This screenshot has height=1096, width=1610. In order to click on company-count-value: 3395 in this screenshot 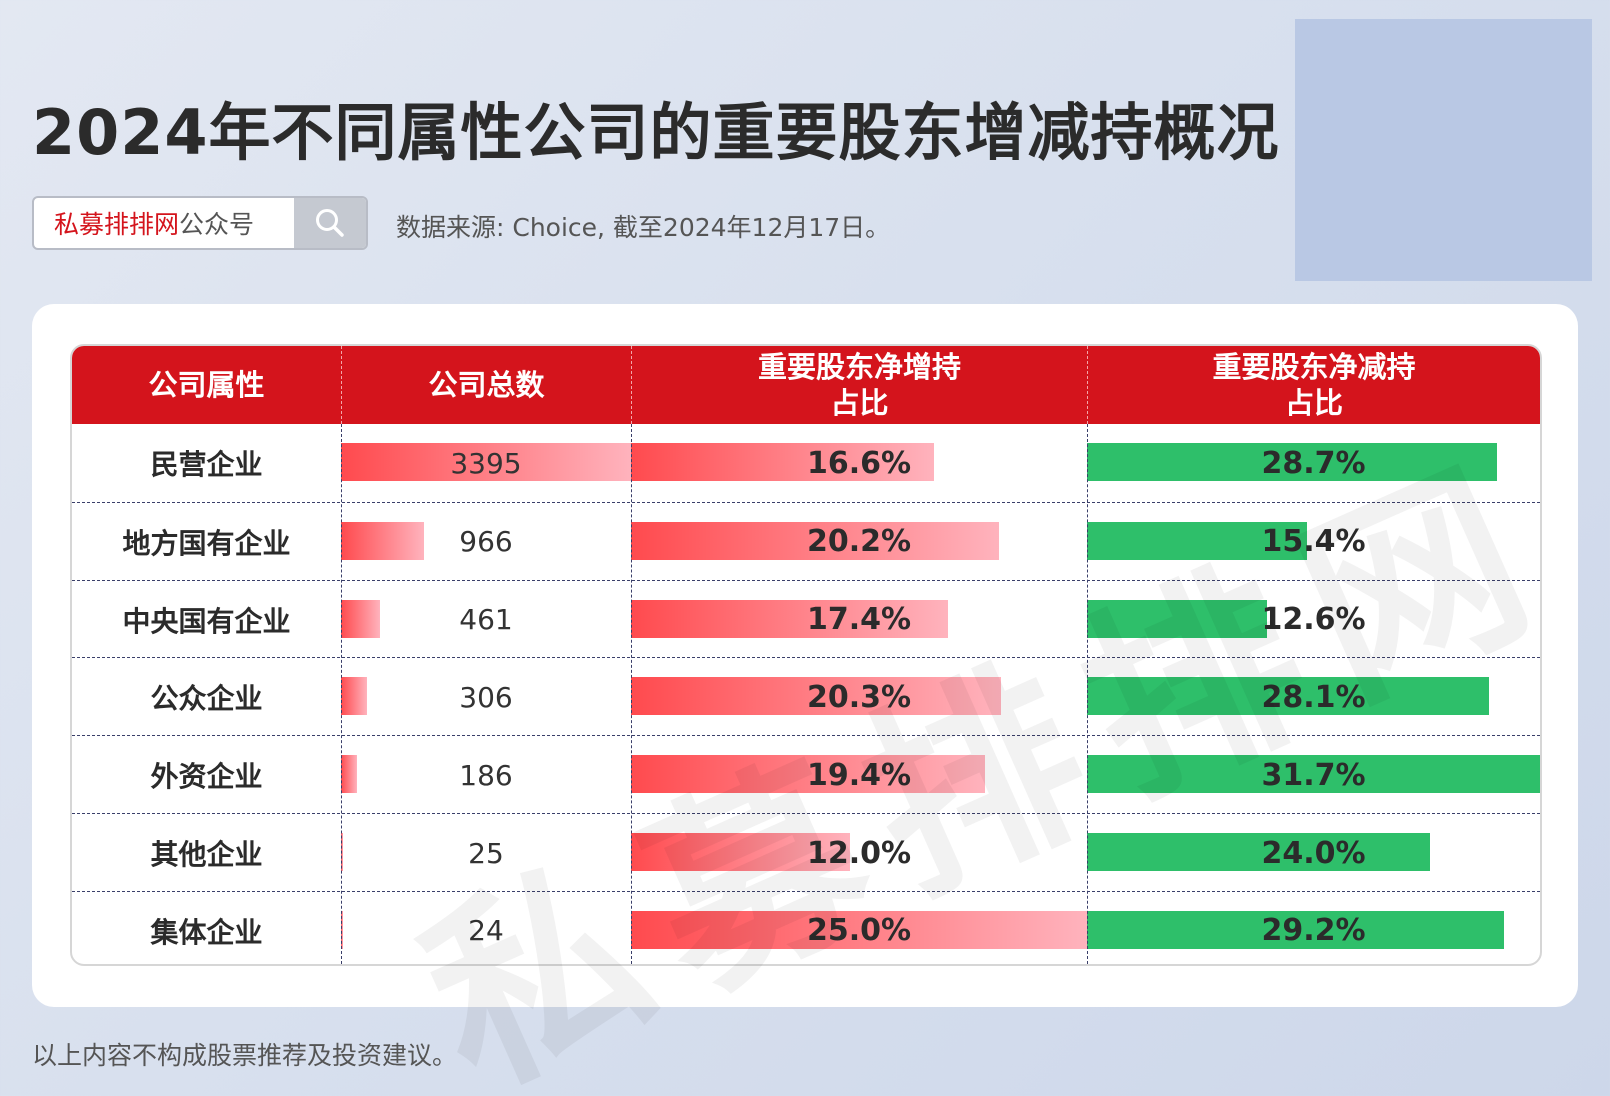, I will do `click(486, 463)`.